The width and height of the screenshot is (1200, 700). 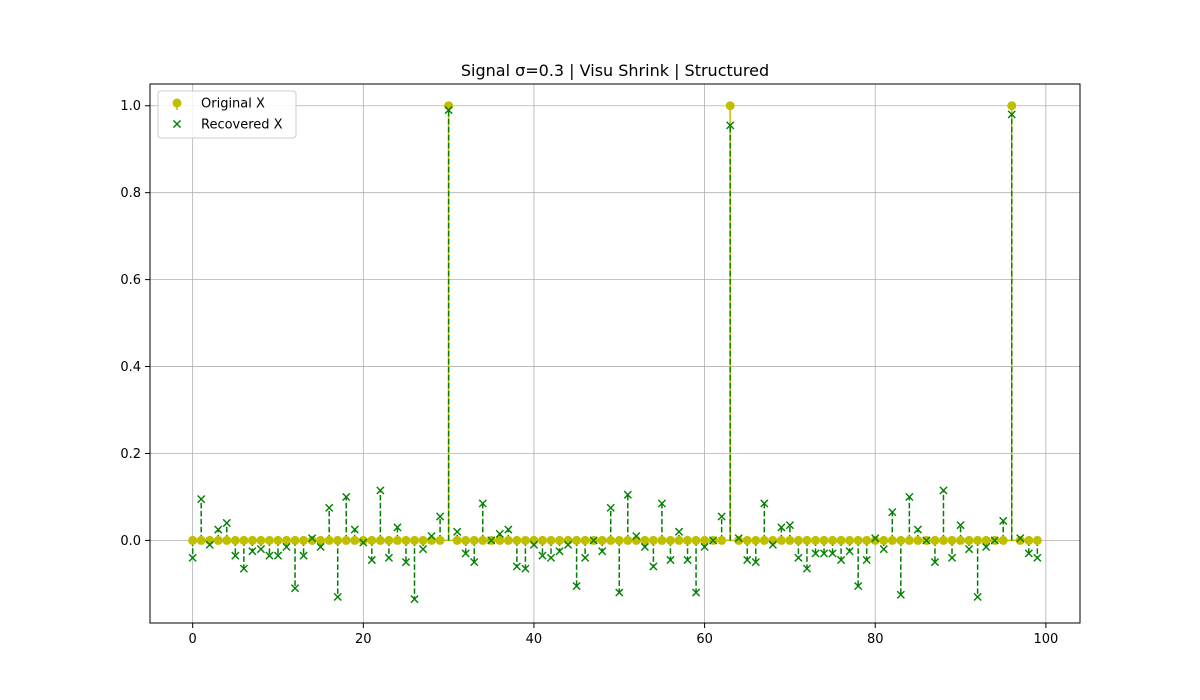 I want to click on y-tick-label: 0.2, so click(x=130, y=454).